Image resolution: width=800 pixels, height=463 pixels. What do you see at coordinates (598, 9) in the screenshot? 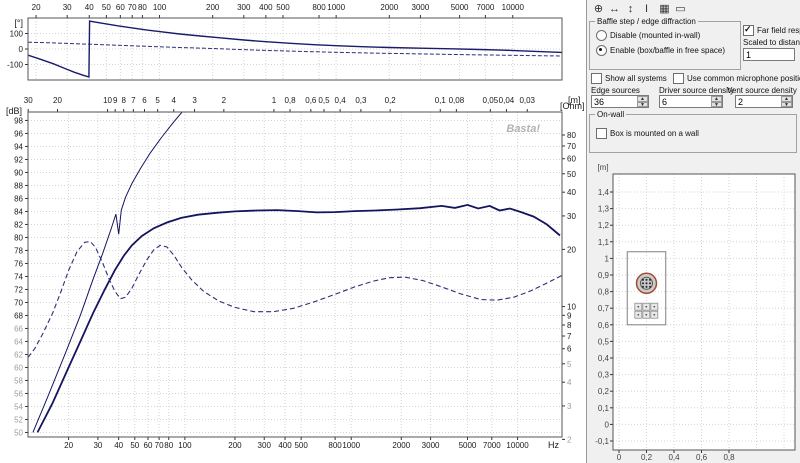
I see `move-tool-icon: ⊕` at bounding box center [598, 9].